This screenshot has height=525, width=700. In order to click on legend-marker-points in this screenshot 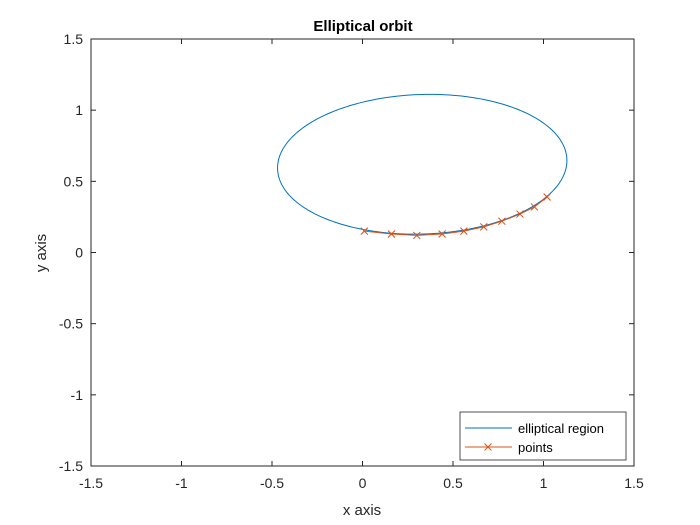, I will do `click(488, 447)`.